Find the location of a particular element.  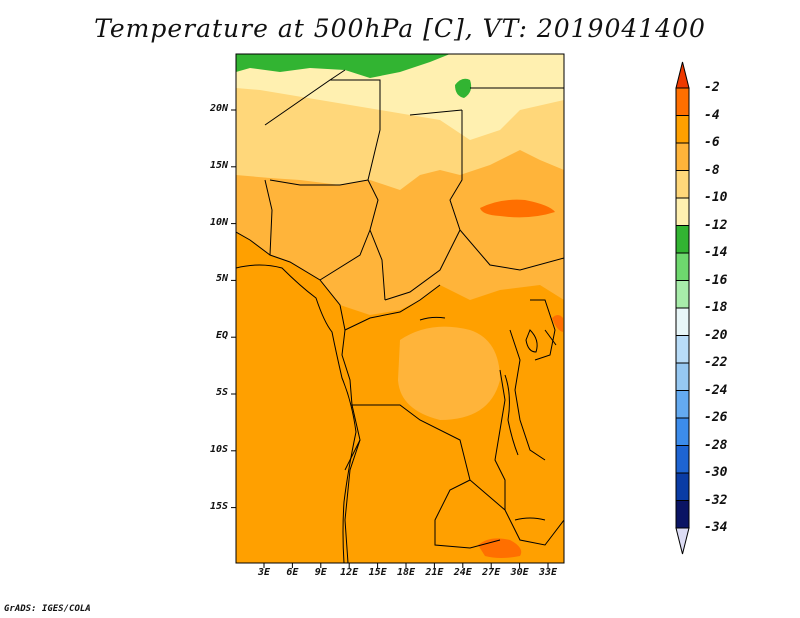

latitude-ticks is located at coordinates (233, 309).